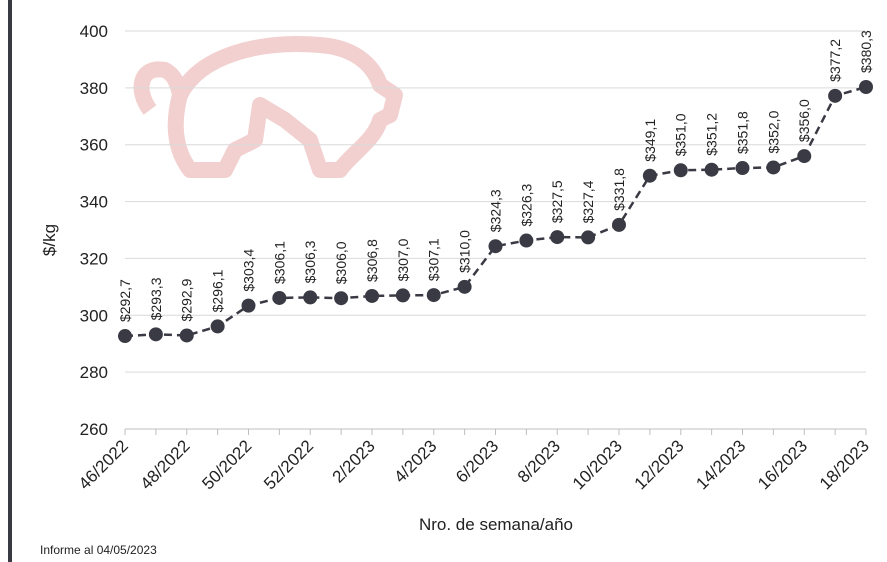 Image resolution: width=887 pixels, height=562 pixels. Describe the element at coordinates (681, 134) in the screenshot. I see `data-label: $351,0` at that location.